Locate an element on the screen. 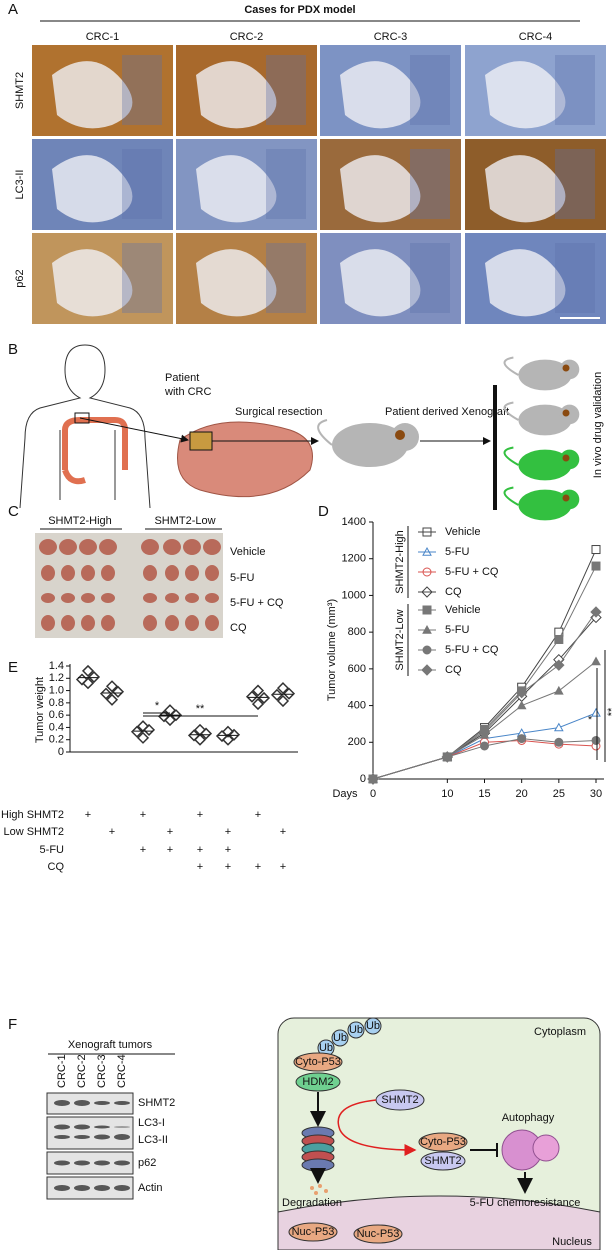  row-label: LC3-II is located at coordinates (20, 185).